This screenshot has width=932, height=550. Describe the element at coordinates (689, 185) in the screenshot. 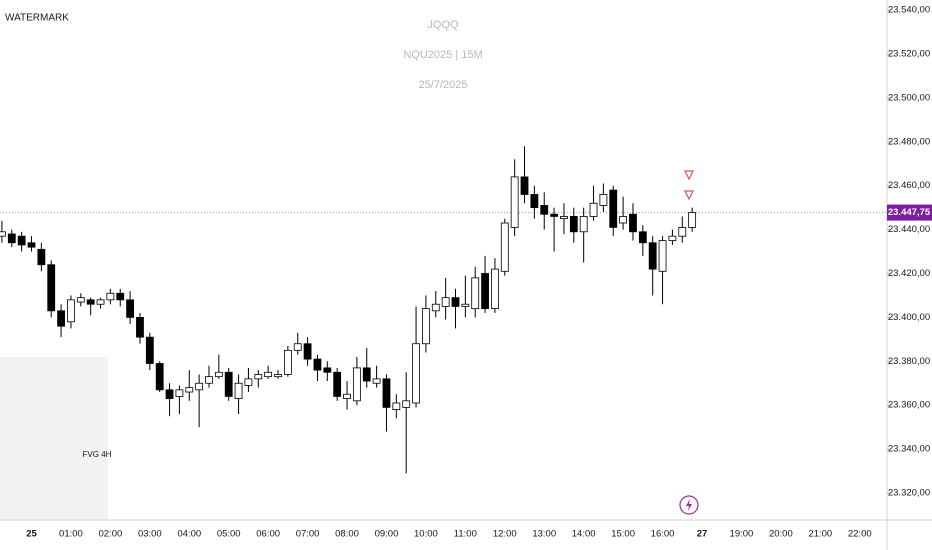

I see `signal-markers` at that location.